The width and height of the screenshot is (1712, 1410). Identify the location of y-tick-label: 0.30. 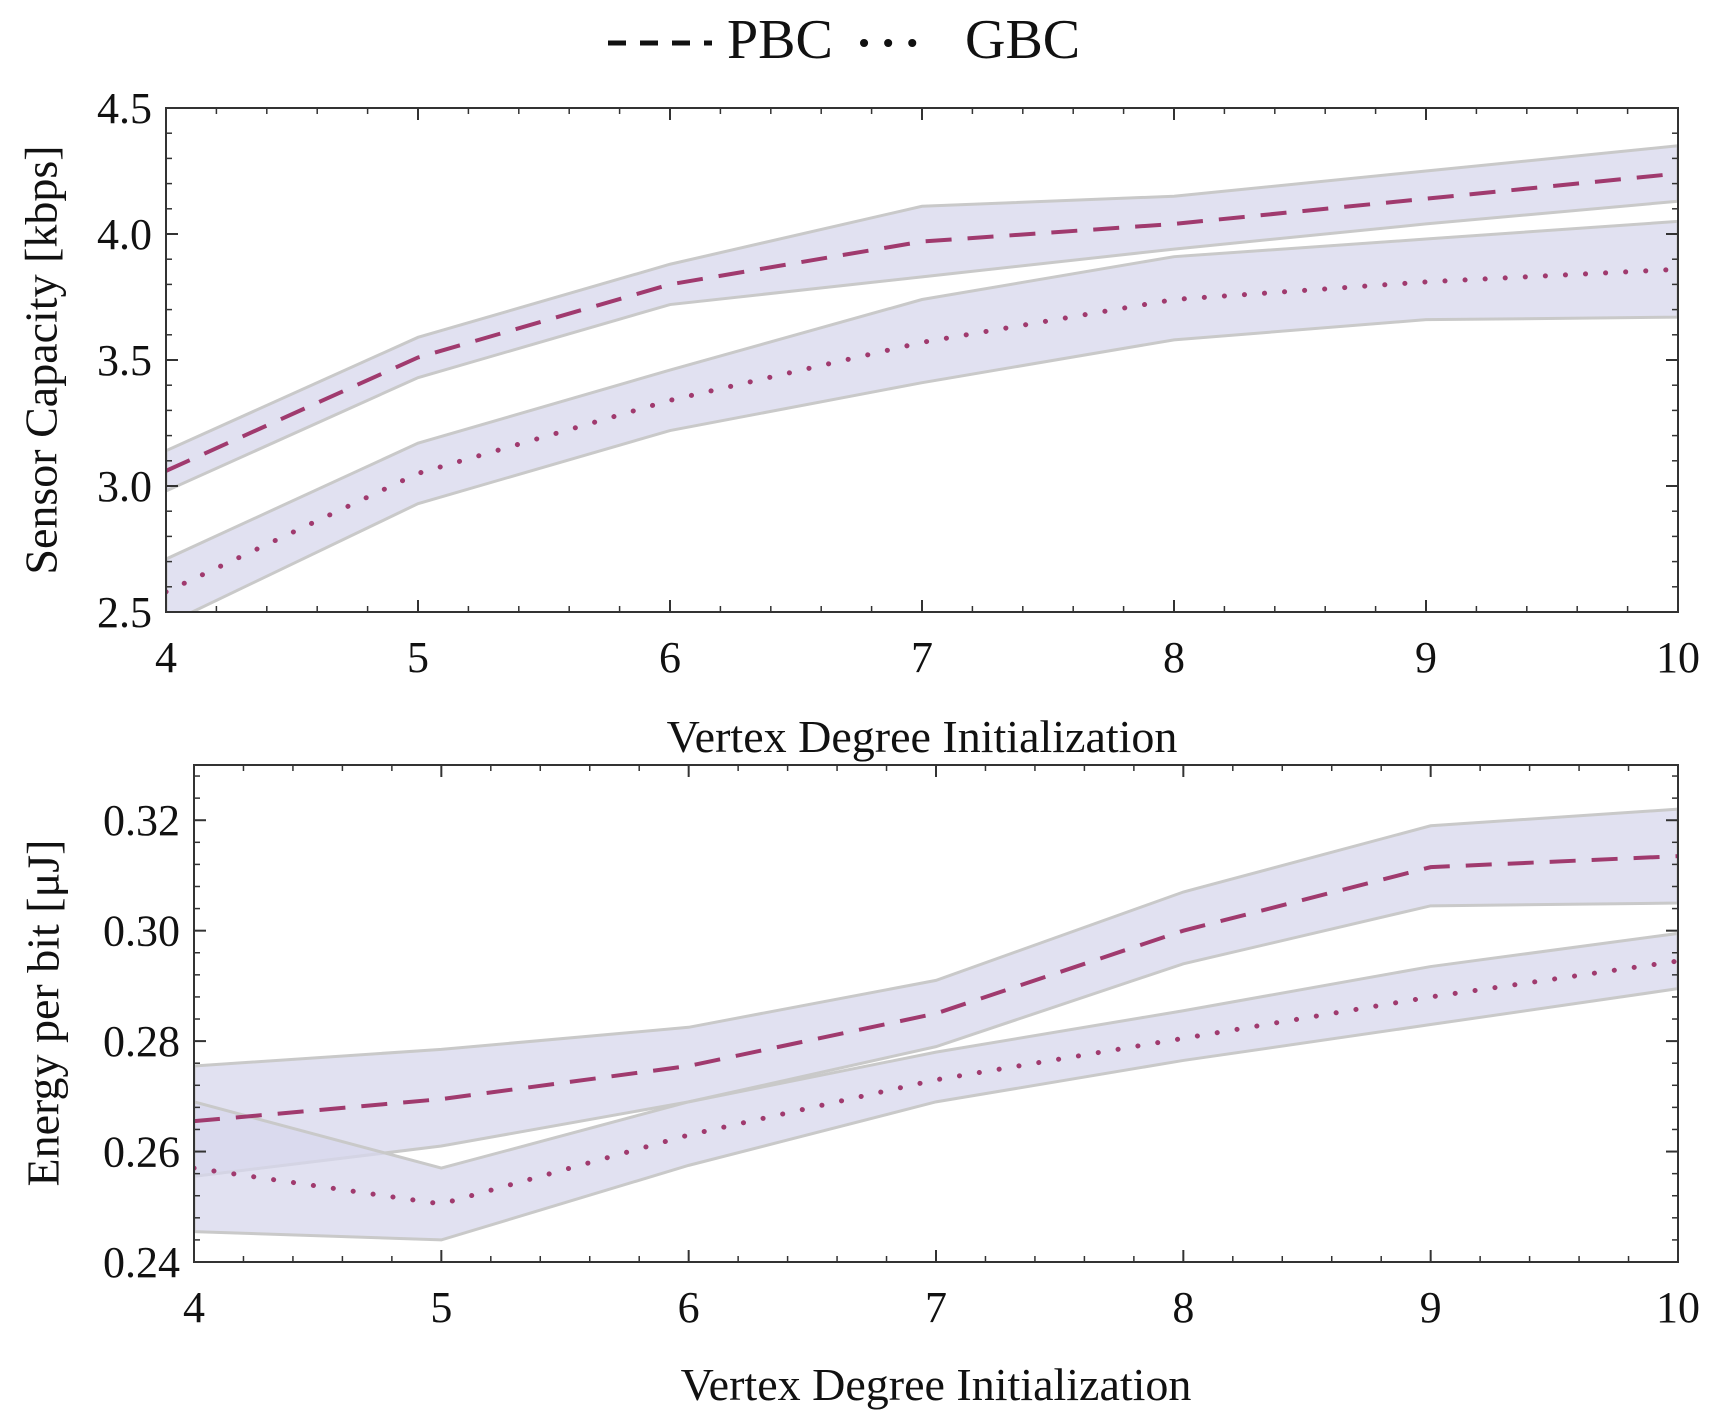
(141, 931).